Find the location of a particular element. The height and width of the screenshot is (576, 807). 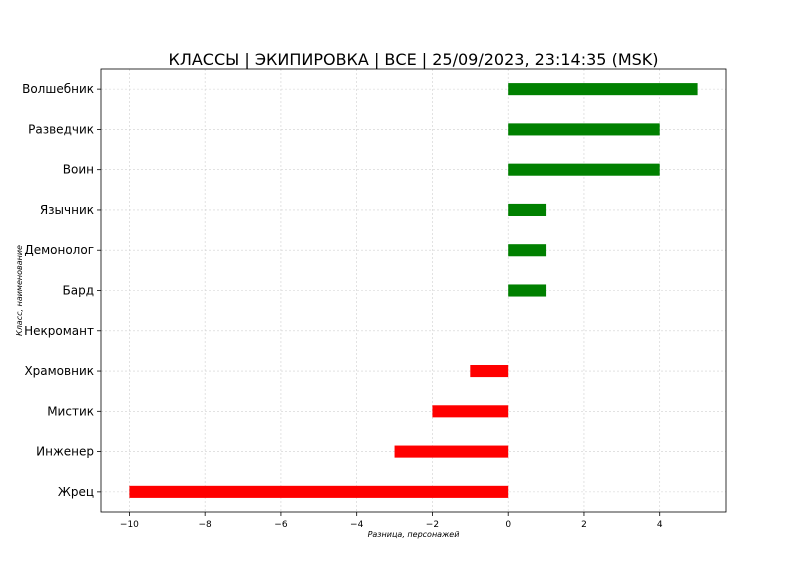

x-axis-label: Разница, персонажей is located at coordinates (414, 534).